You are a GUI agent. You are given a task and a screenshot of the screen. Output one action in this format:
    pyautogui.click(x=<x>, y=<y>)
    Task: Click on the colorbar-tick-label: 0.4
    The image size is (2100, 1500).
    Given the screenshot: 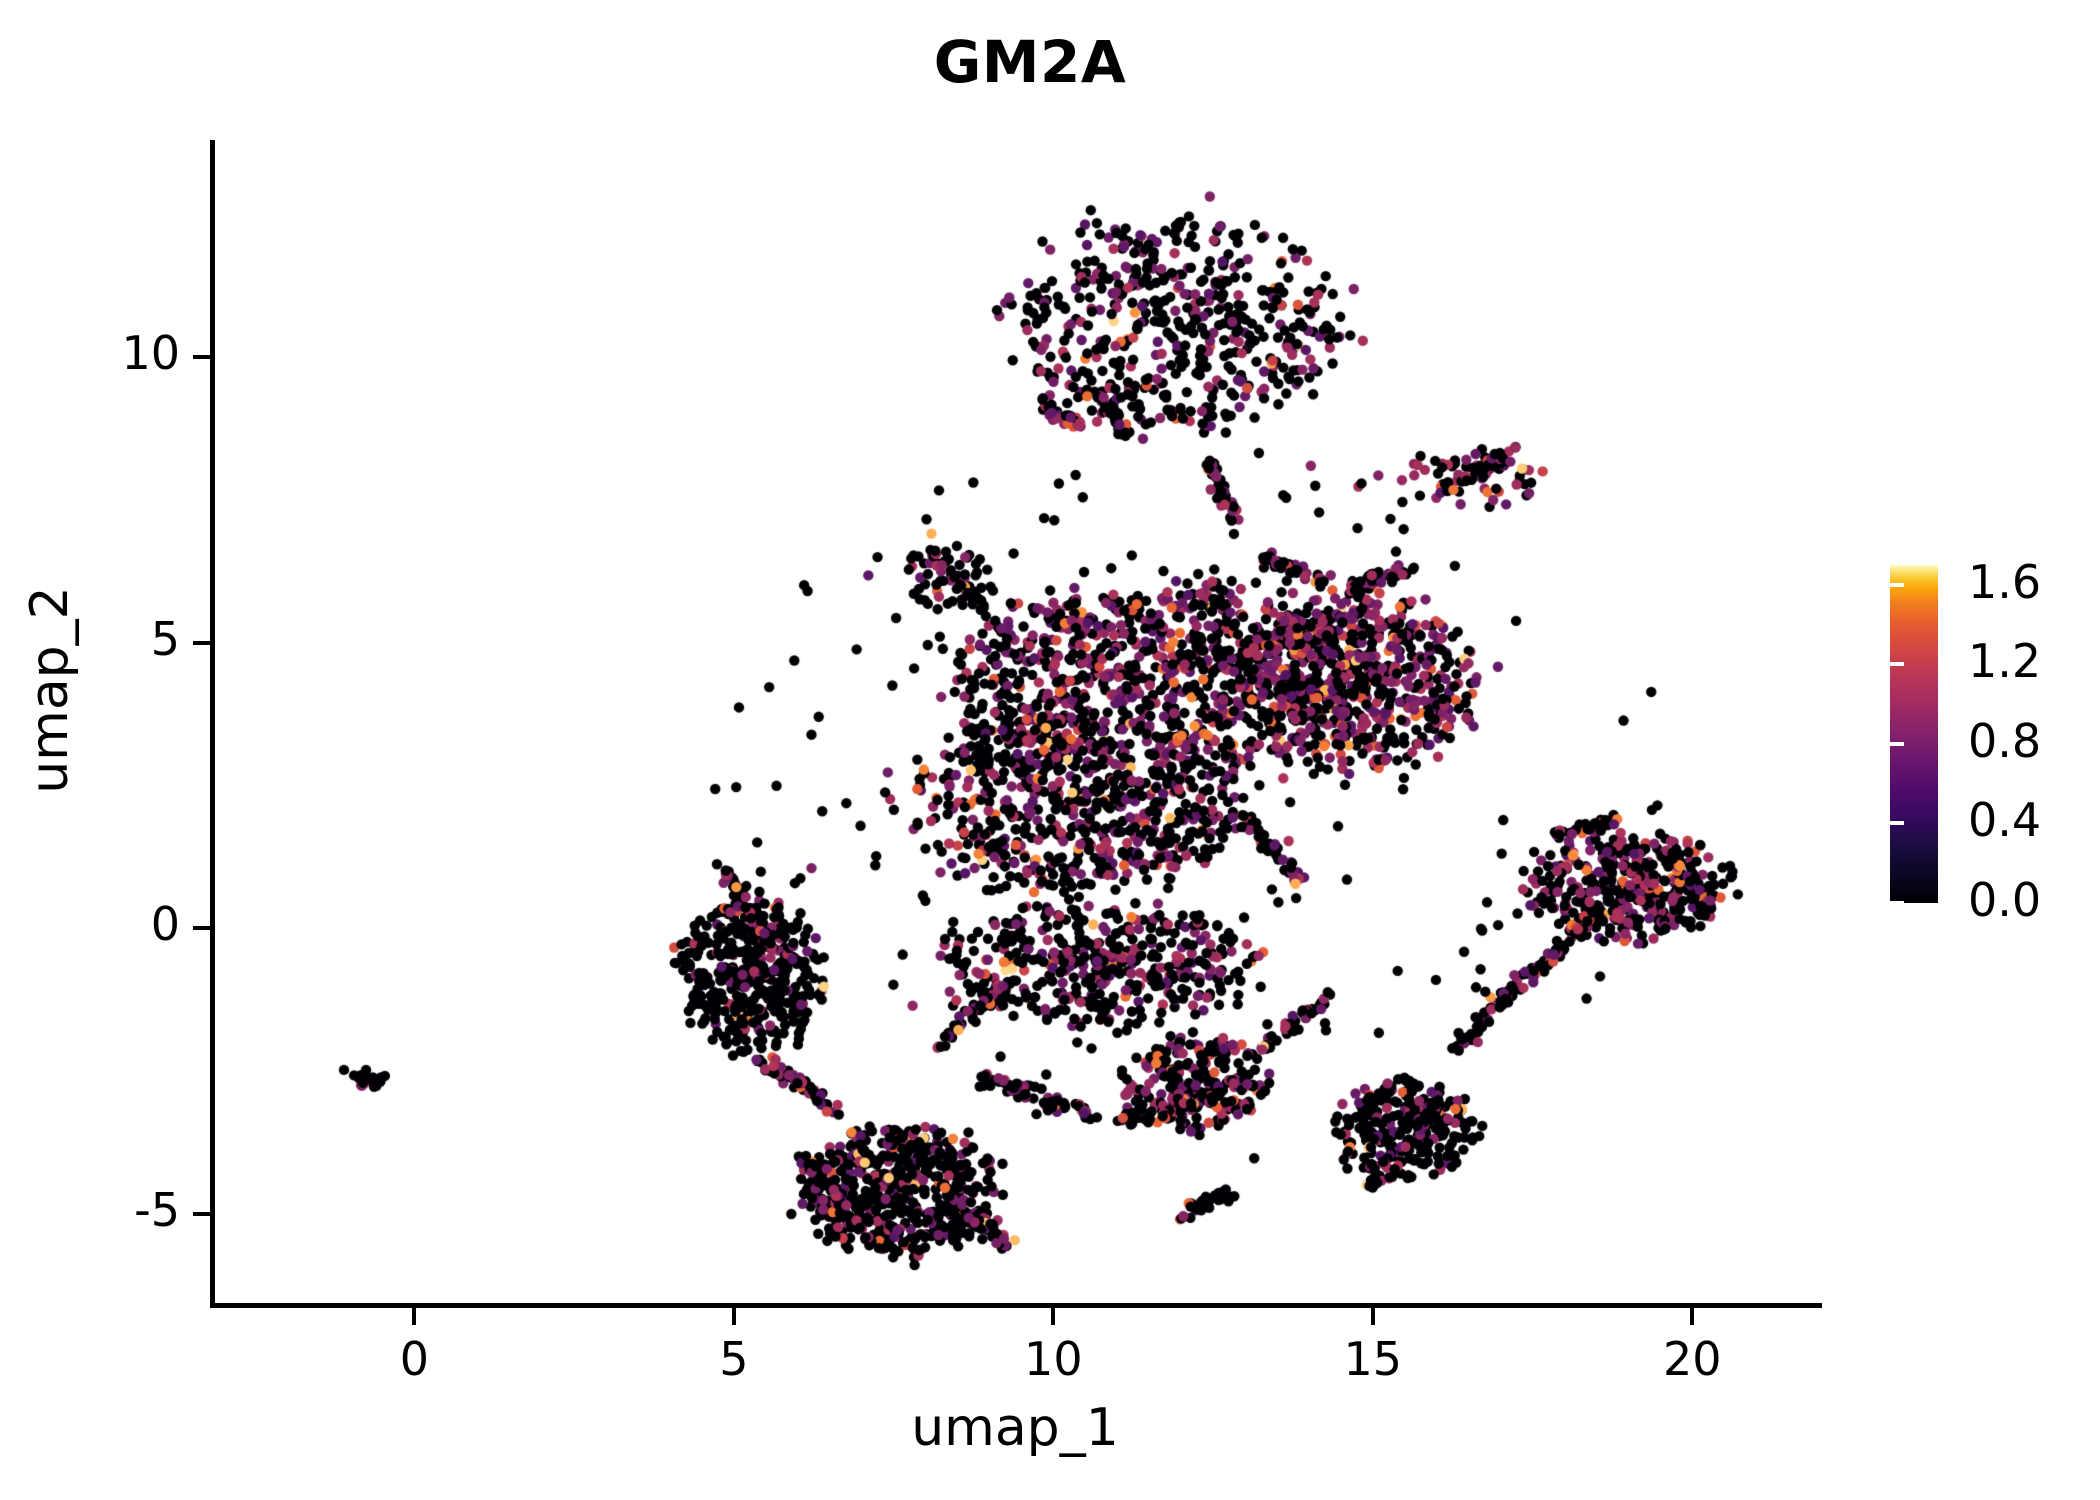 What is the action you would take?
    pyautogui.click(x=2005, y=820)
    